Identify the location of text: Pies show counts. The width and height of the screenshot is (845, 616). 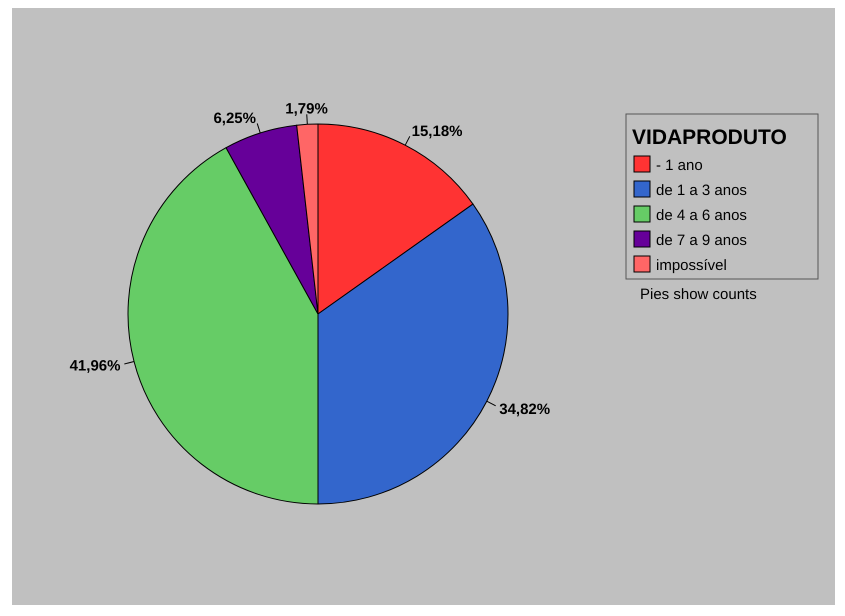
(698, 294).